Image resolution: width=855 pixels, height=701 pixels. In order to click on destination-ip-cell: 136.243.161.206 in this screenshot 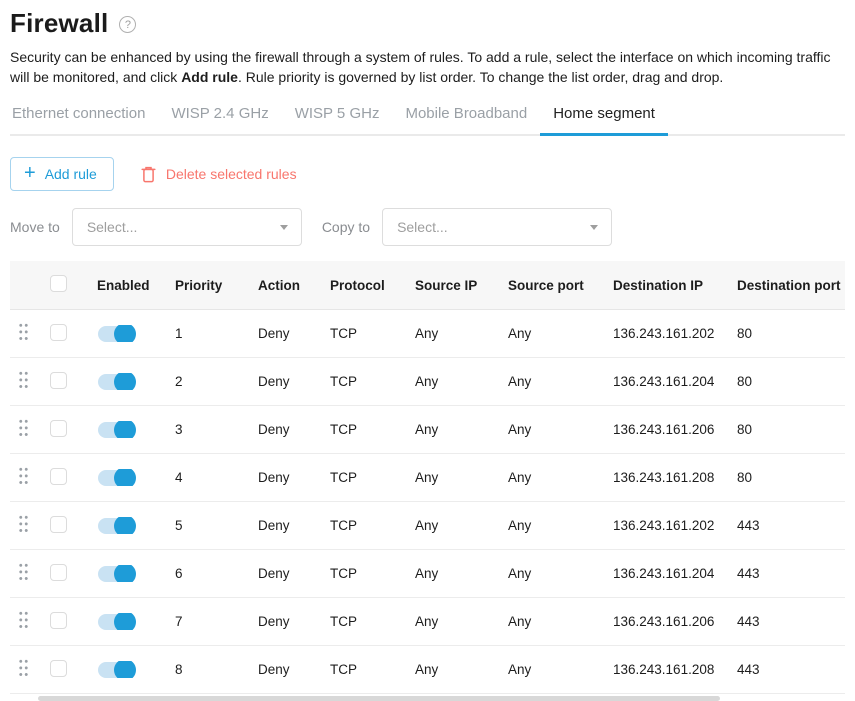, I will do `click(664, 429)`.